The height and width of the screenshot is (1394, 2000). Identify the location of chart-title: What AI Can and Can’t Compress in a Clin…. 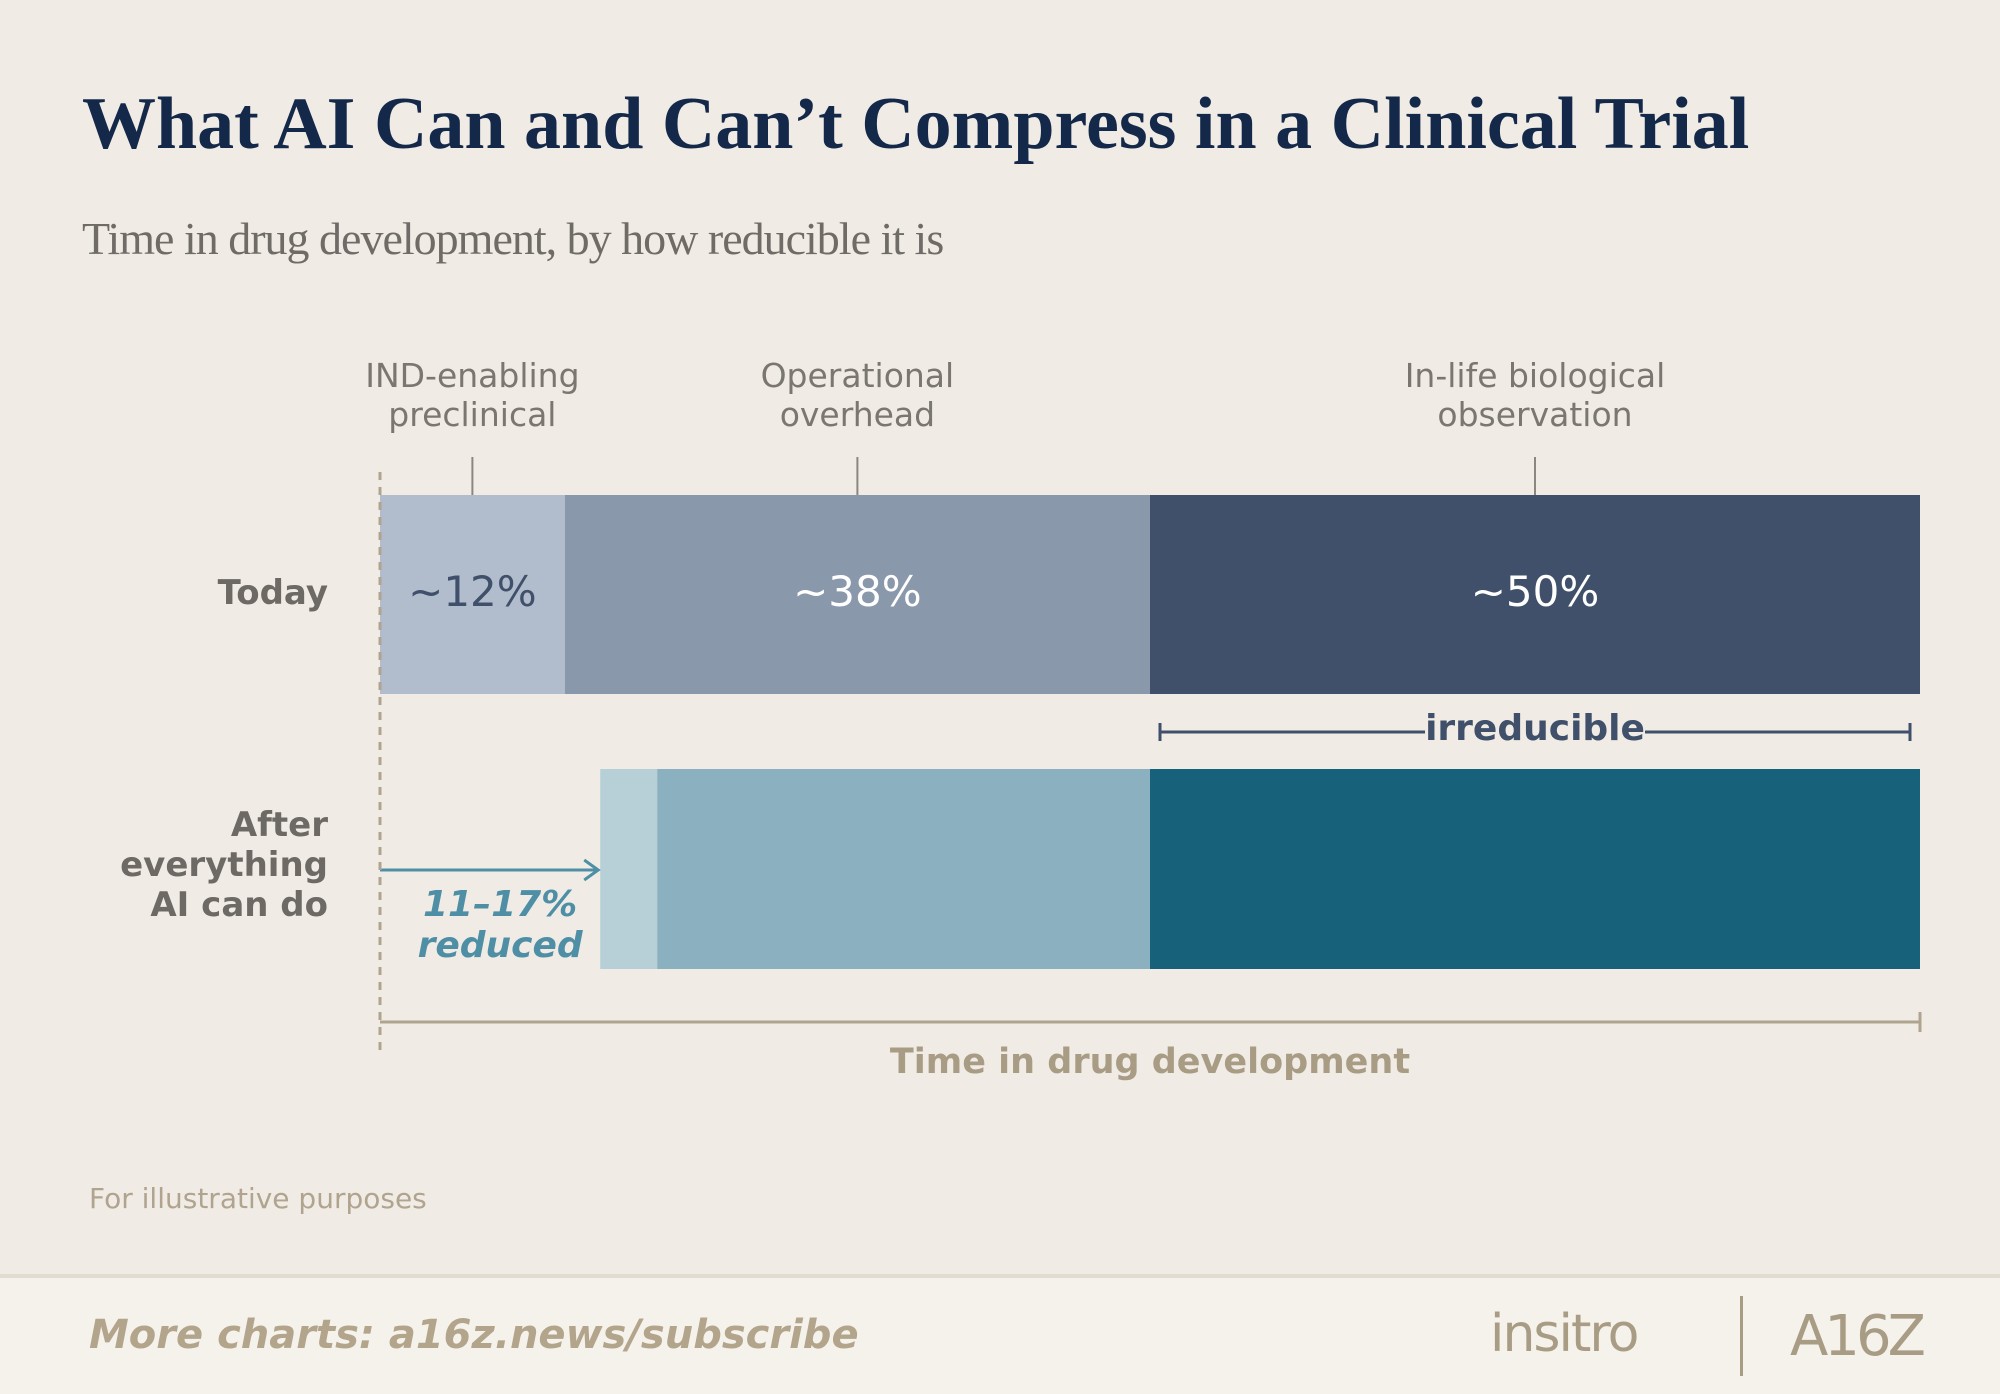
(916, 124).